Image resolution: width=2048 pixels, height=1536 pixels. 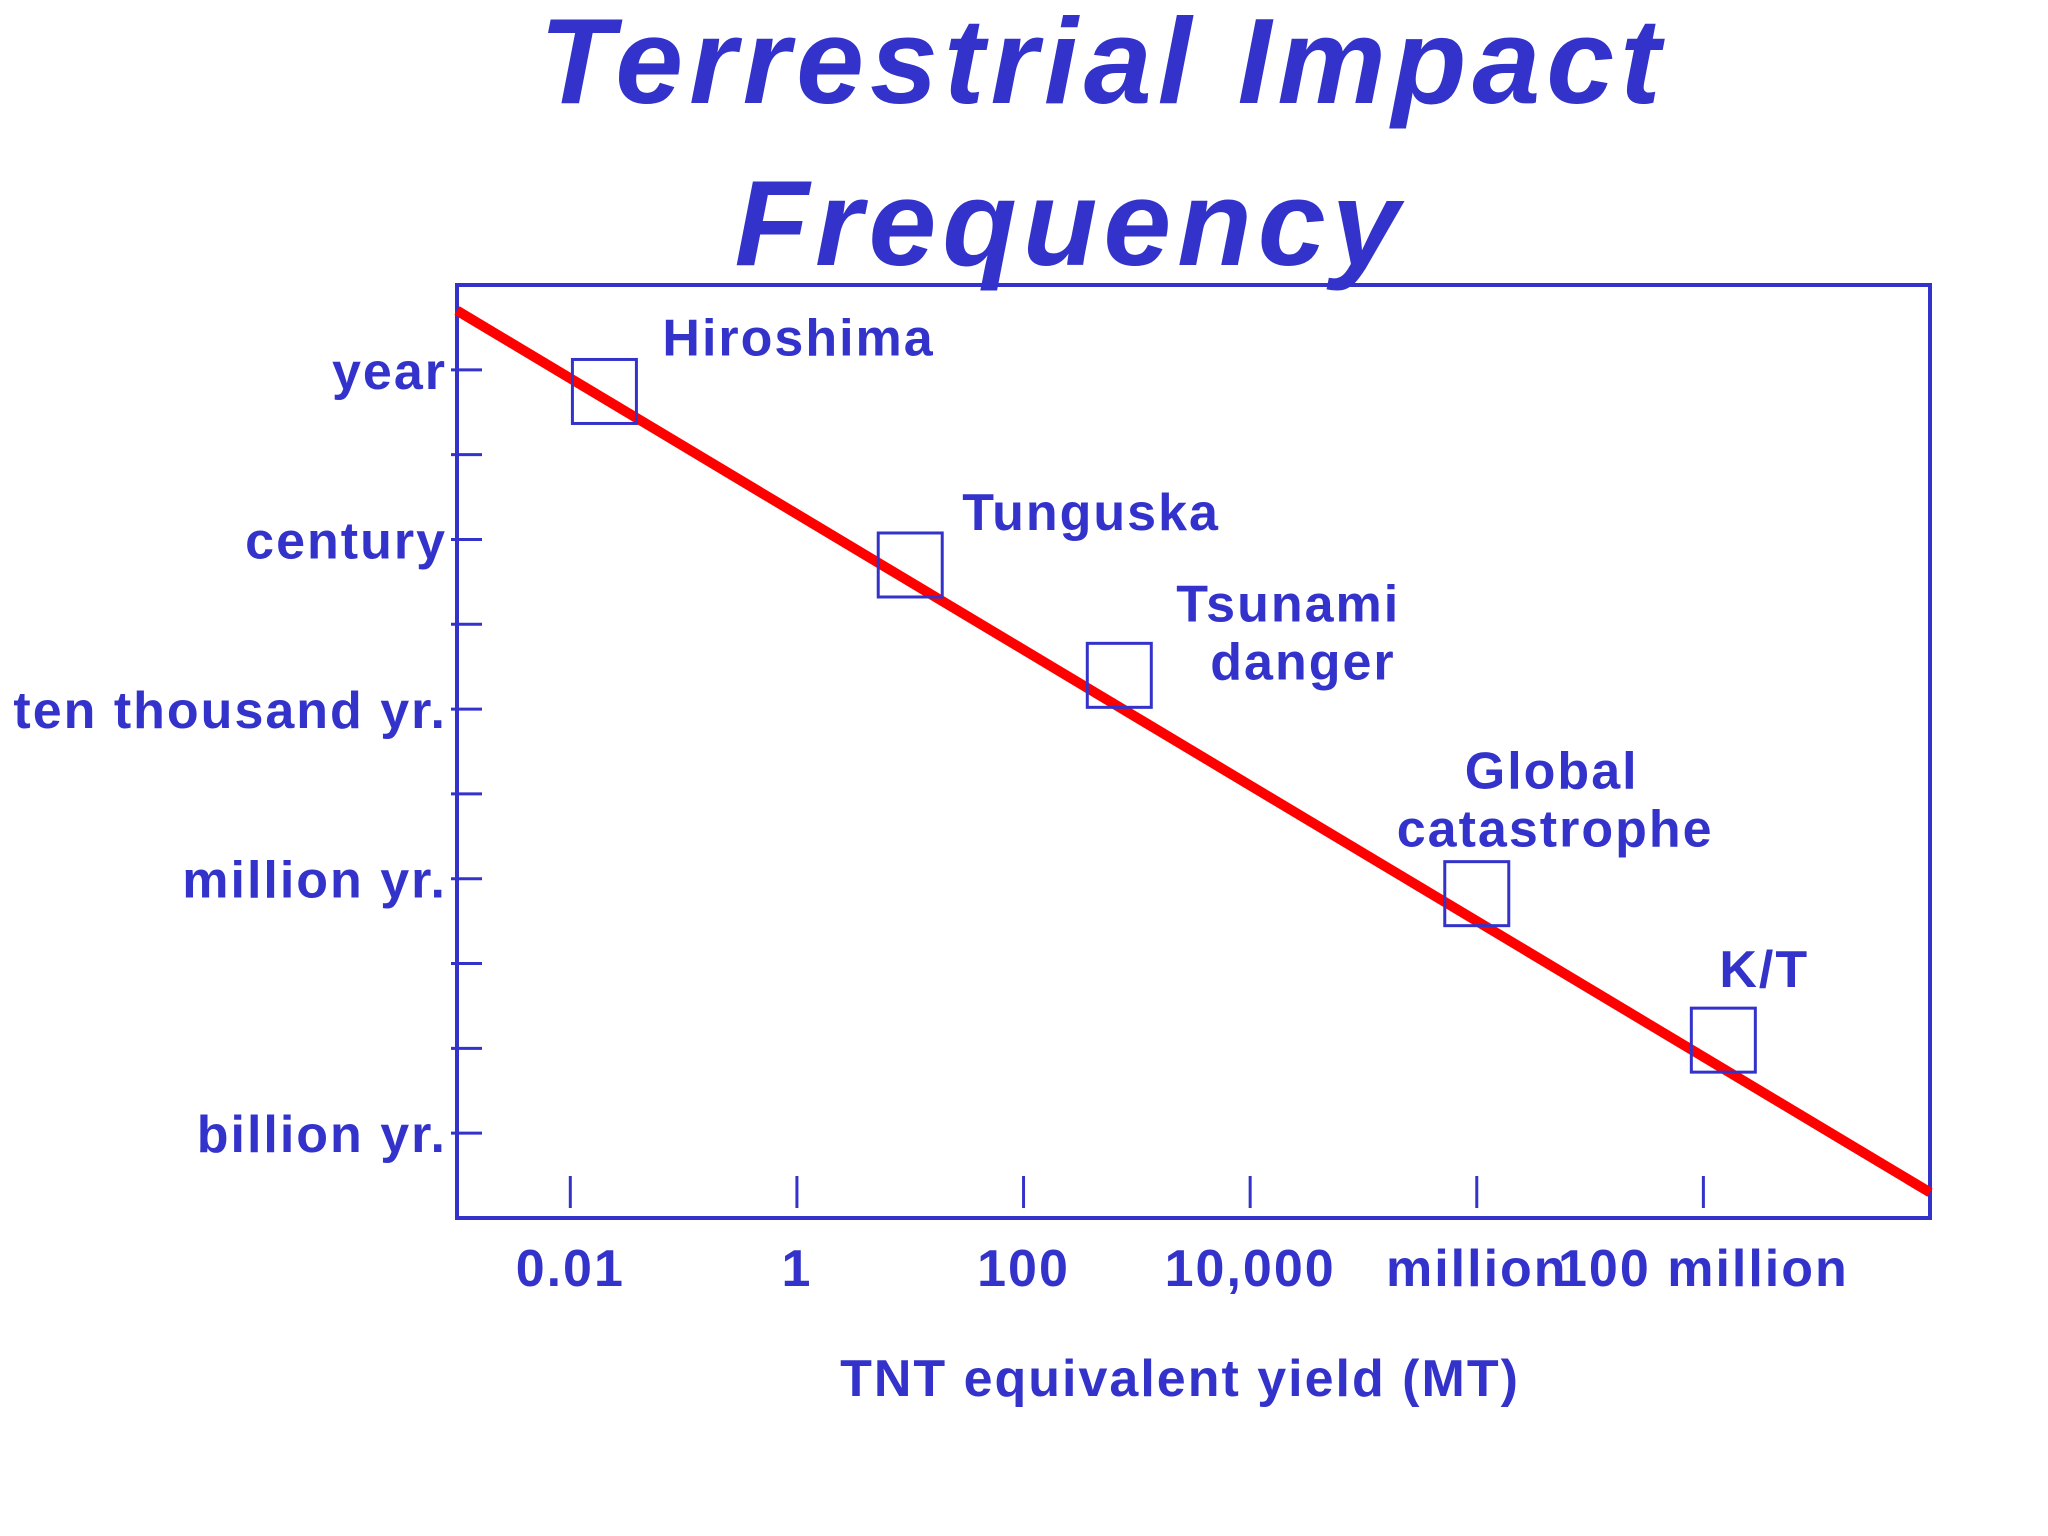 What do you see at coordinates (230, 711) in the screenshot?
I see `y-tick-label: ten thousand yr.` at bounding box center [230, 711].